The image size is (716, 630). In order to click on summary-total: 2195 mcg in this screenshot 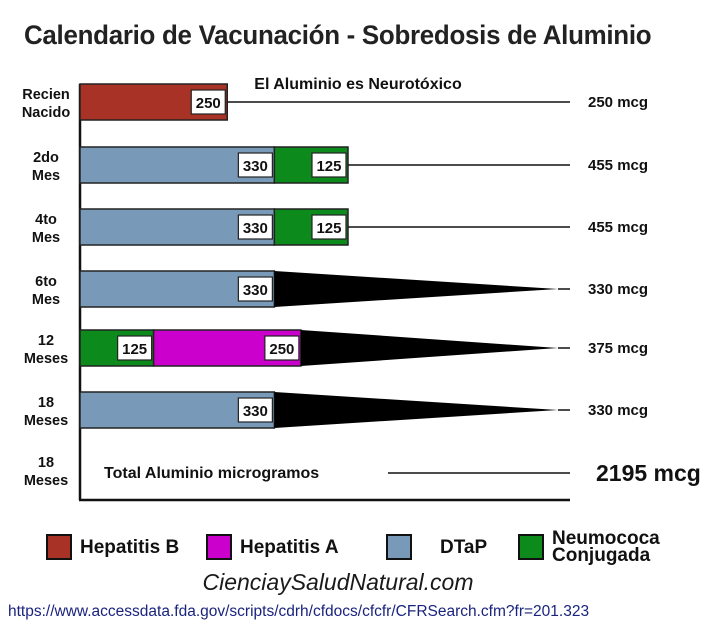, I will do `click(648, 473)`.